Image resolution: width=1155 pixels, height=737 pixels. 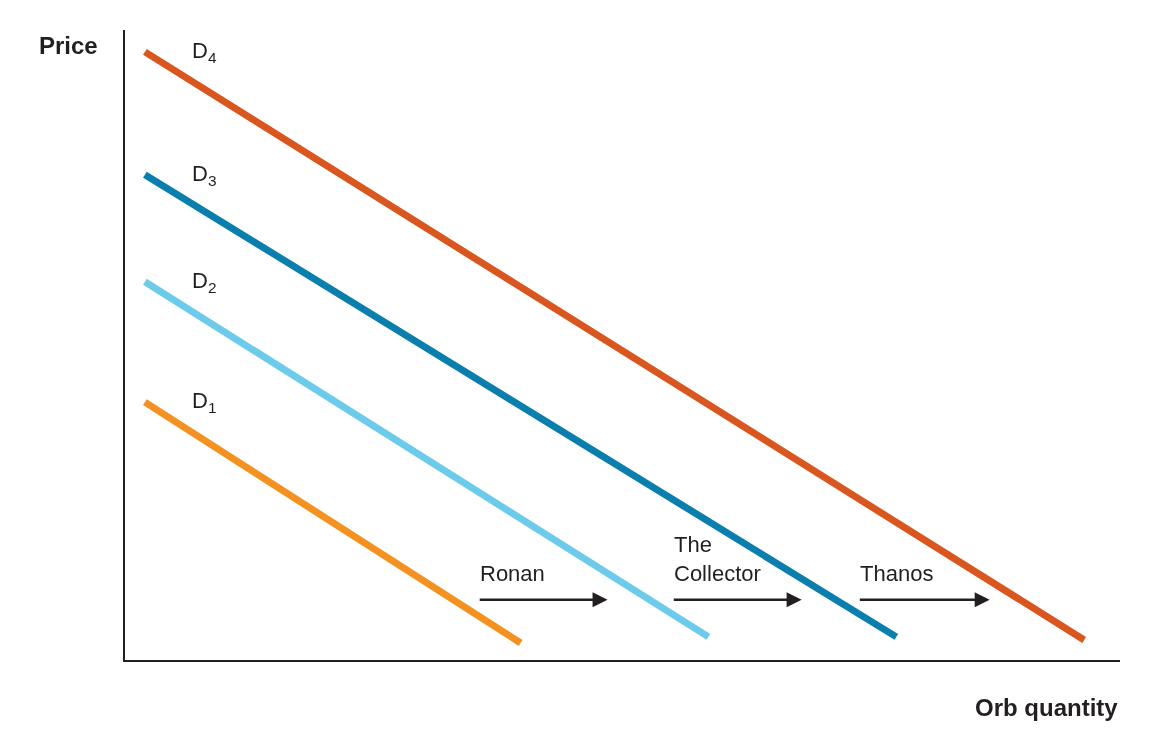 What do you see at coordinates (512, 573) in the screenshot?
I see `annotation: Ronan` at bounding box center [512, 573].